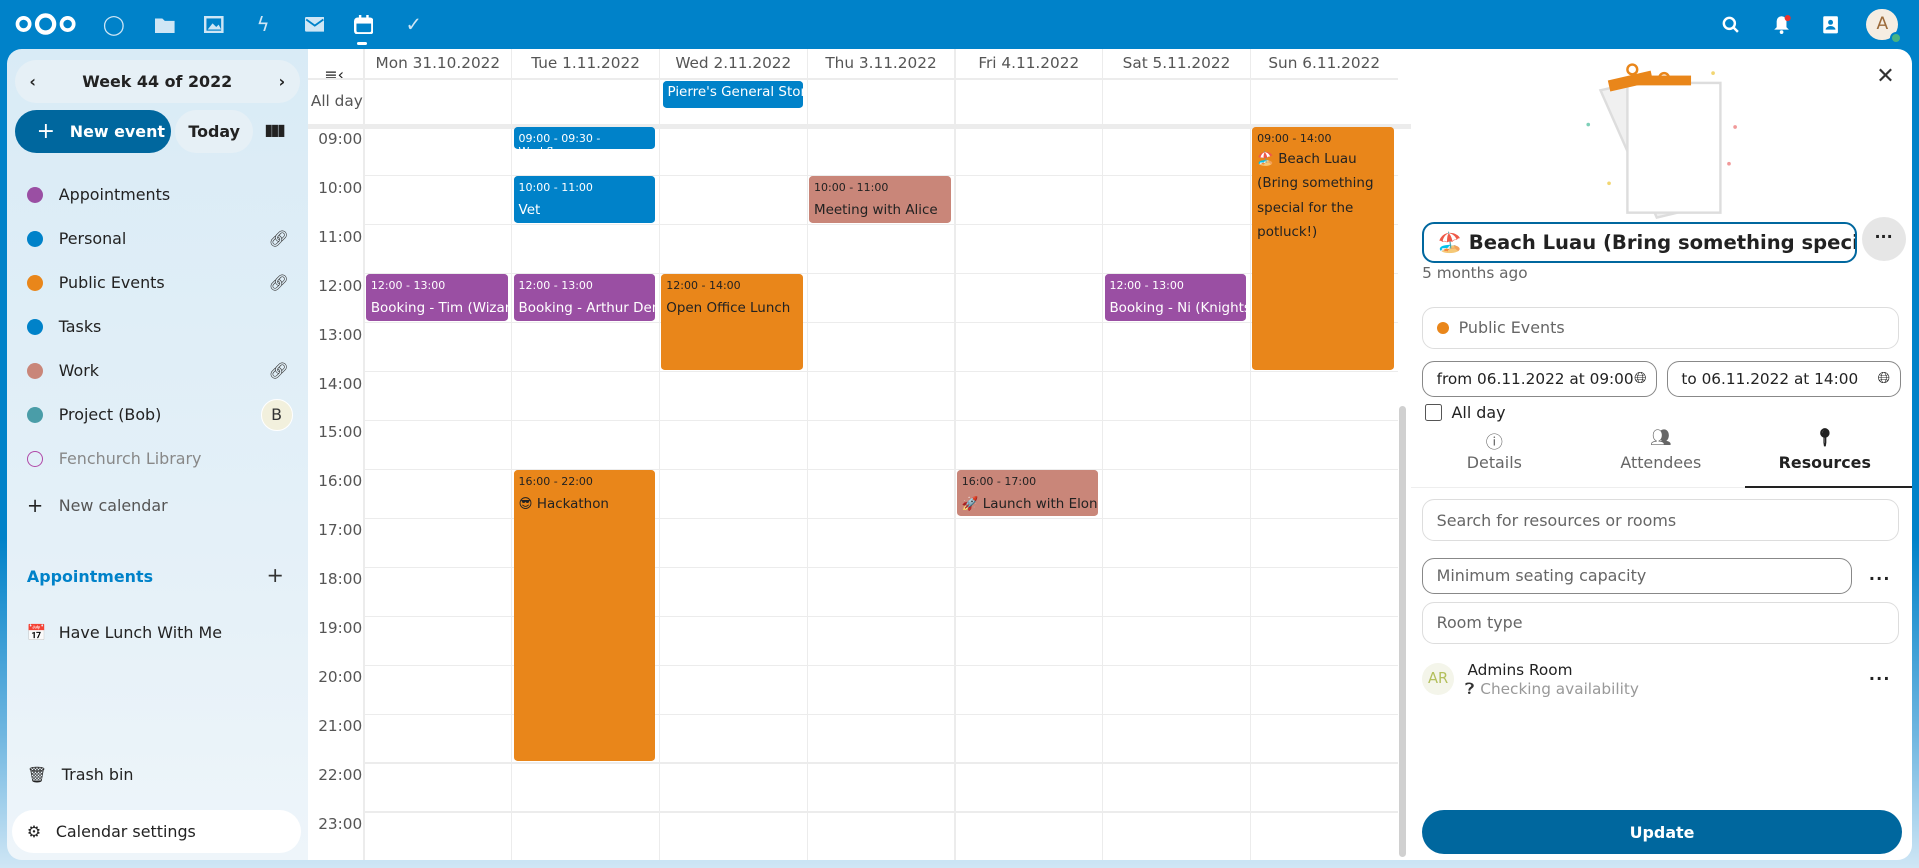 The height and width of the screenshot is (868, 1919). What do you see at coordinates (1783, 379) in the screenshot?
I see `end-datetime-input: to 06.11.2022 at 14:00 🌐︎` at bounding box center [1783, 379].